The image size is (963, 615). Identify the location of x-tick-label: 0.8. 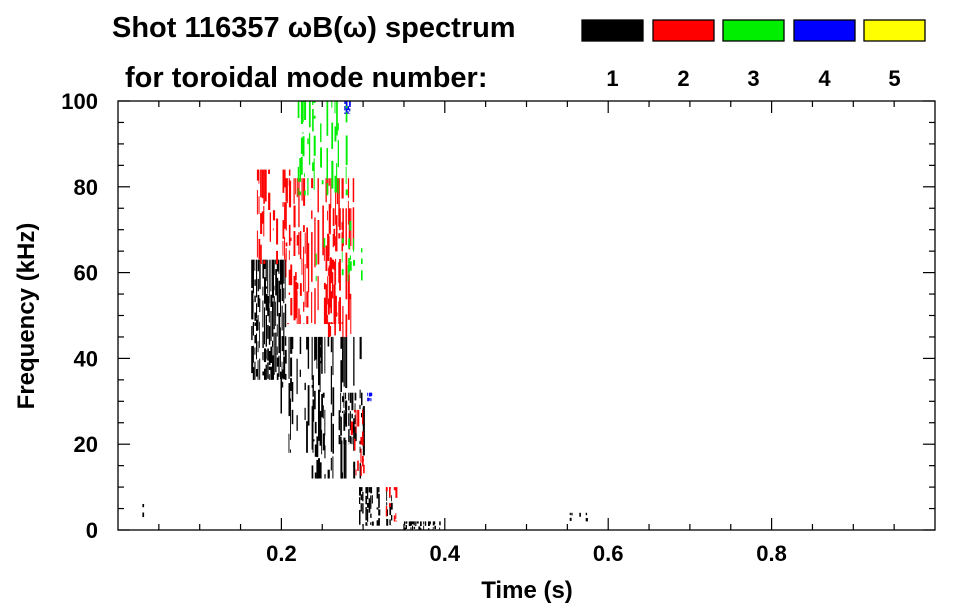
(771, 553).